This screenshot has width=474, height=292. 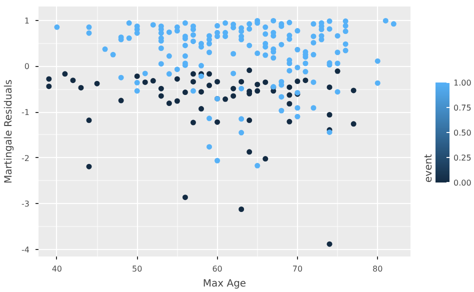 I want to click on y-tick-label: 0, so click(x=27, y=67).